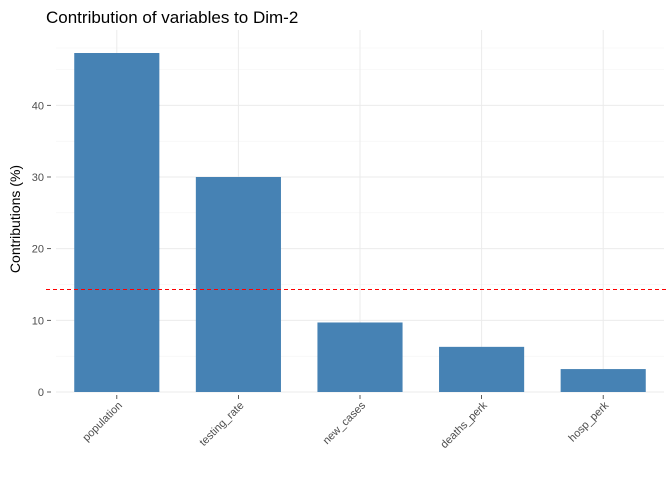 This screenshot has height=480, width=672. Describe the element at coordinates (221, 424) in the screenshot. I see `x-tick-label: testing_rate` at that location.